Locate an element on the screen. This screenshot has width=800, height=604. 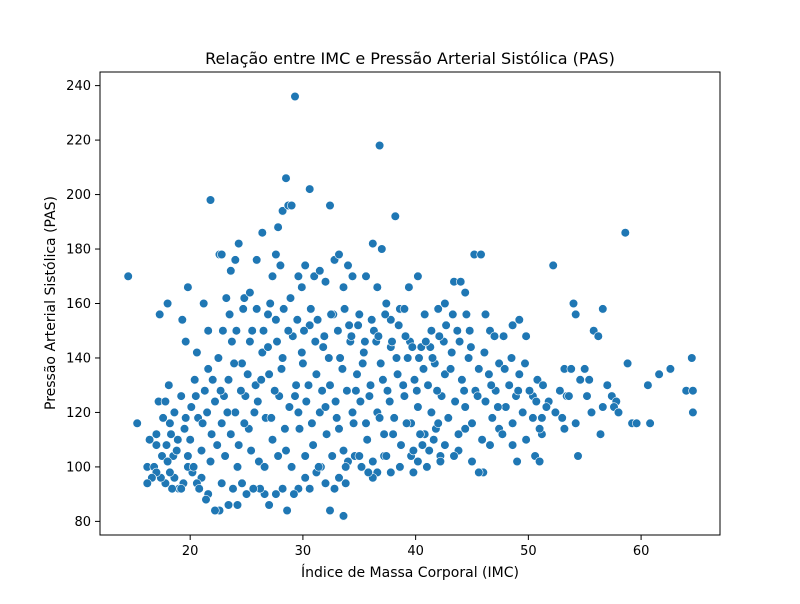
y-tick-label: 160 is located at coordinates (78, 304).